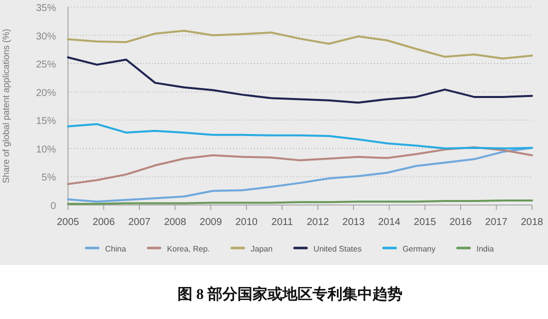 The image size is (548, 319). Describe the element at coordinates (389, 222) in the screenshot. I see `x-tick-label: 2014` at that location.